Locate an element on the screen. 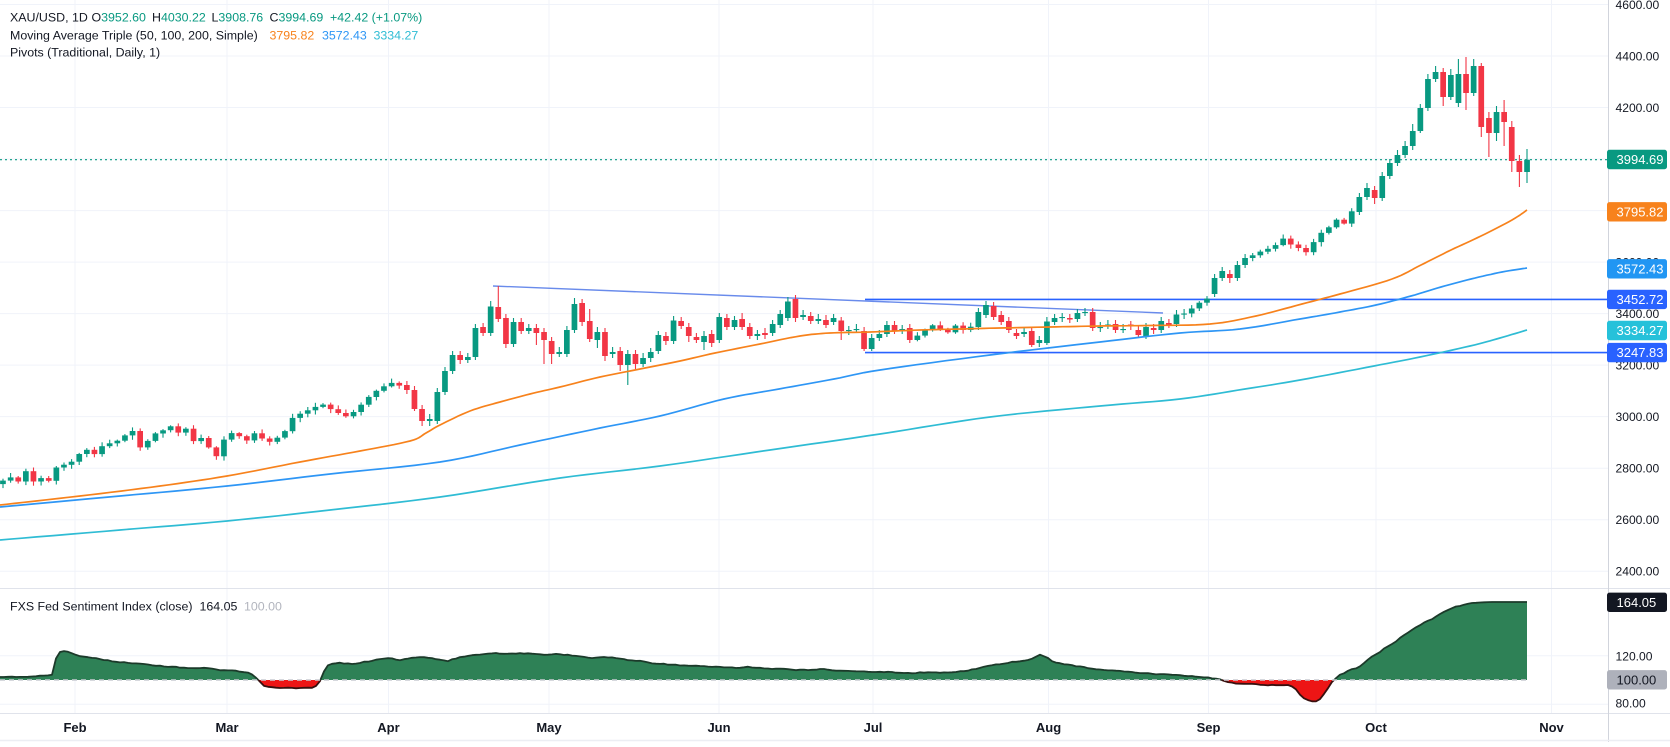  svg-text: 4400.00 is located at coordinates (1638, 56).